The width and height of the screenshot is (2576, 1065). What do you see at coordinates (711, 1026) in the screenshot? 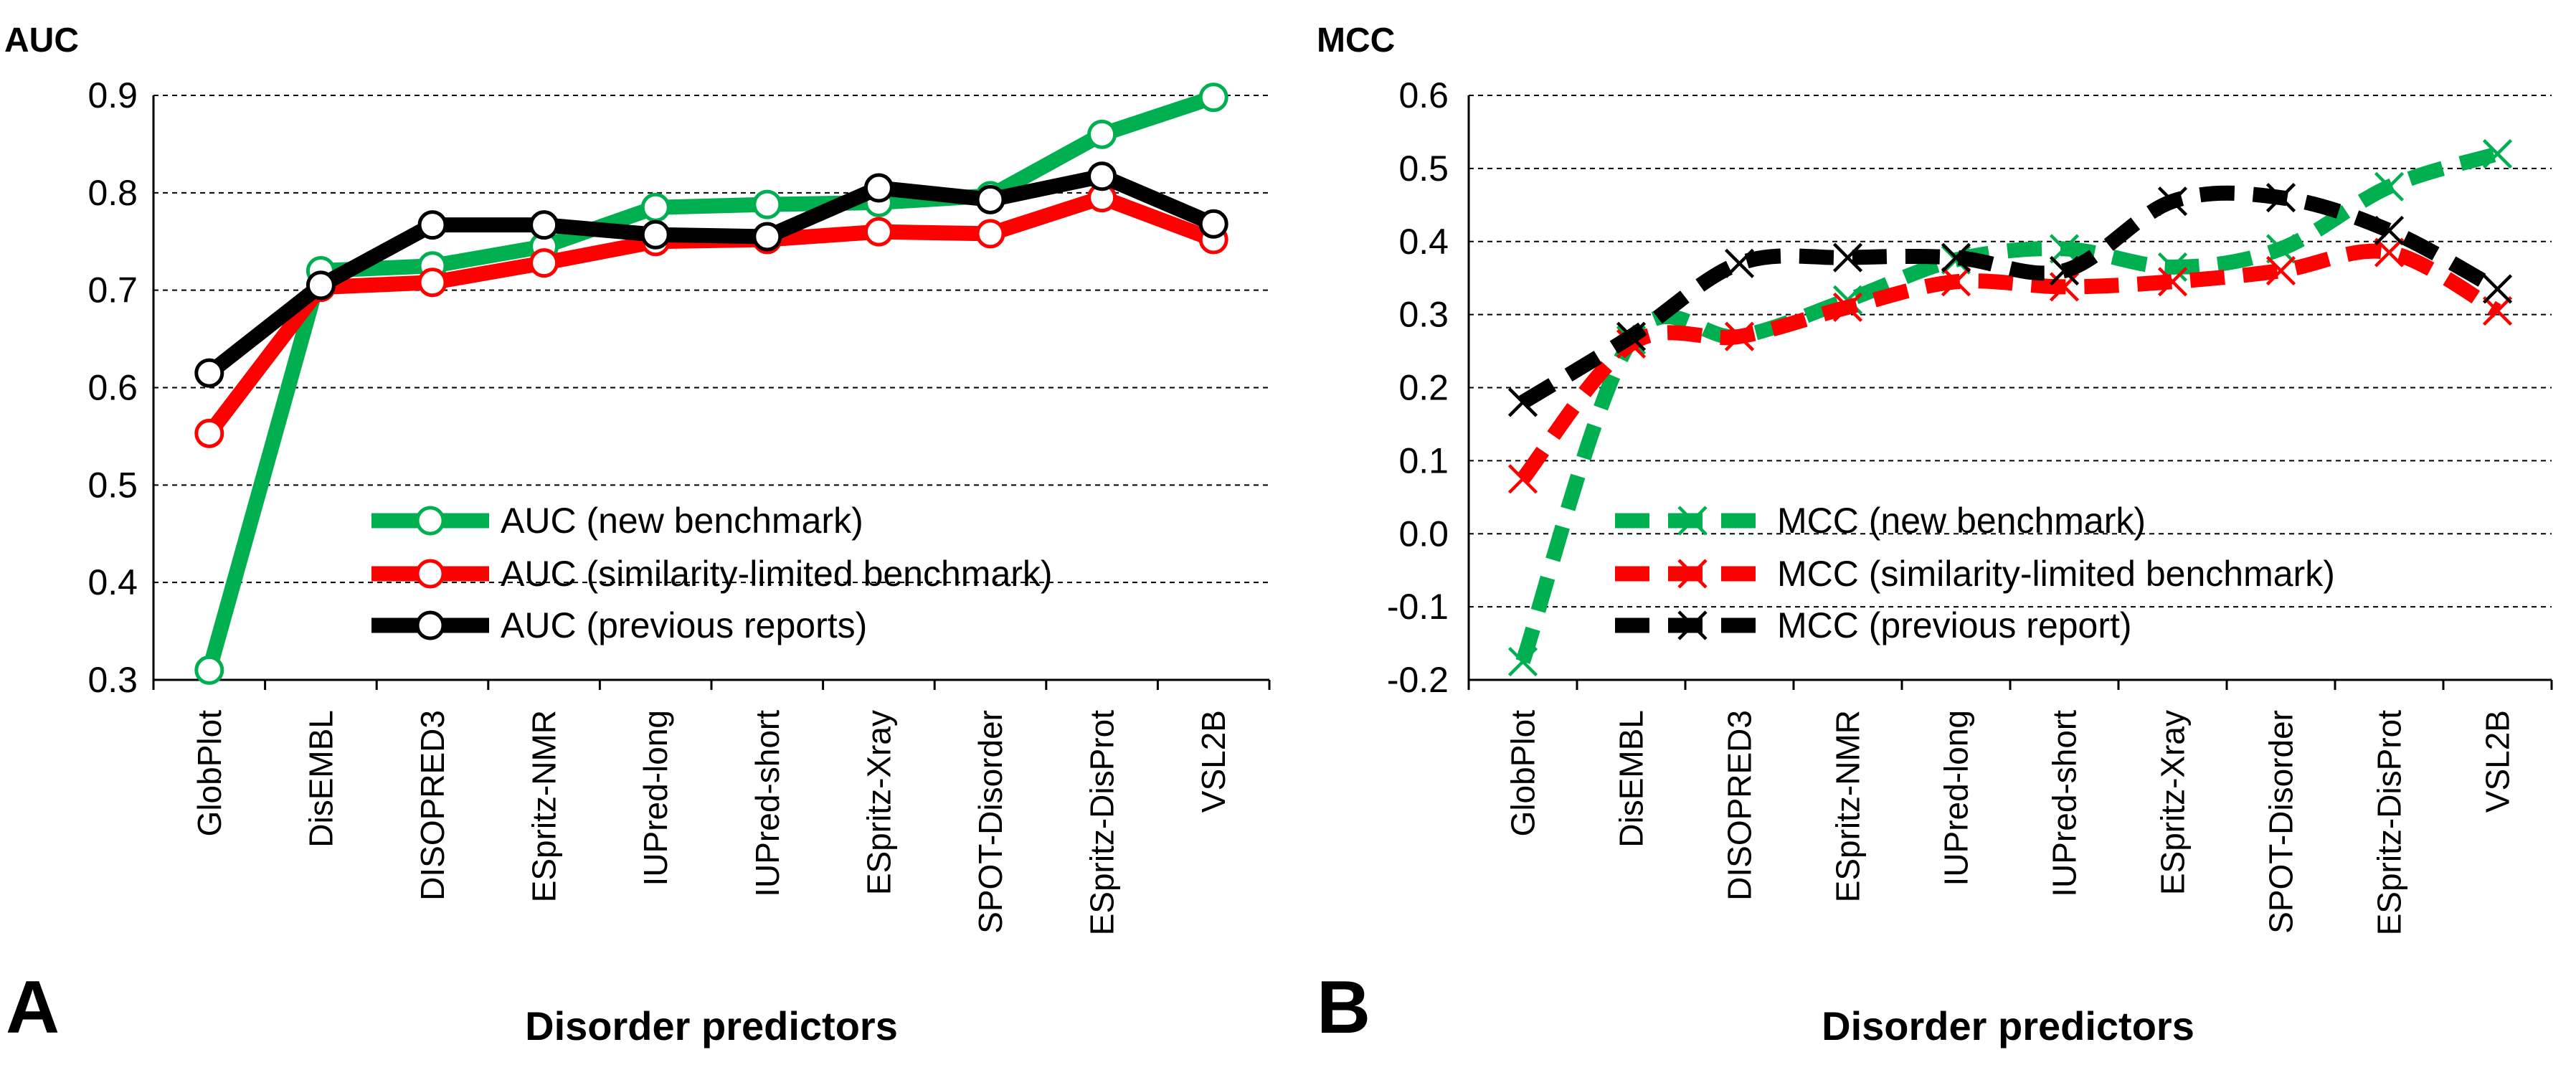
I see `x-axis-title: Disorder predictors` at bounding box center [711, 1026].